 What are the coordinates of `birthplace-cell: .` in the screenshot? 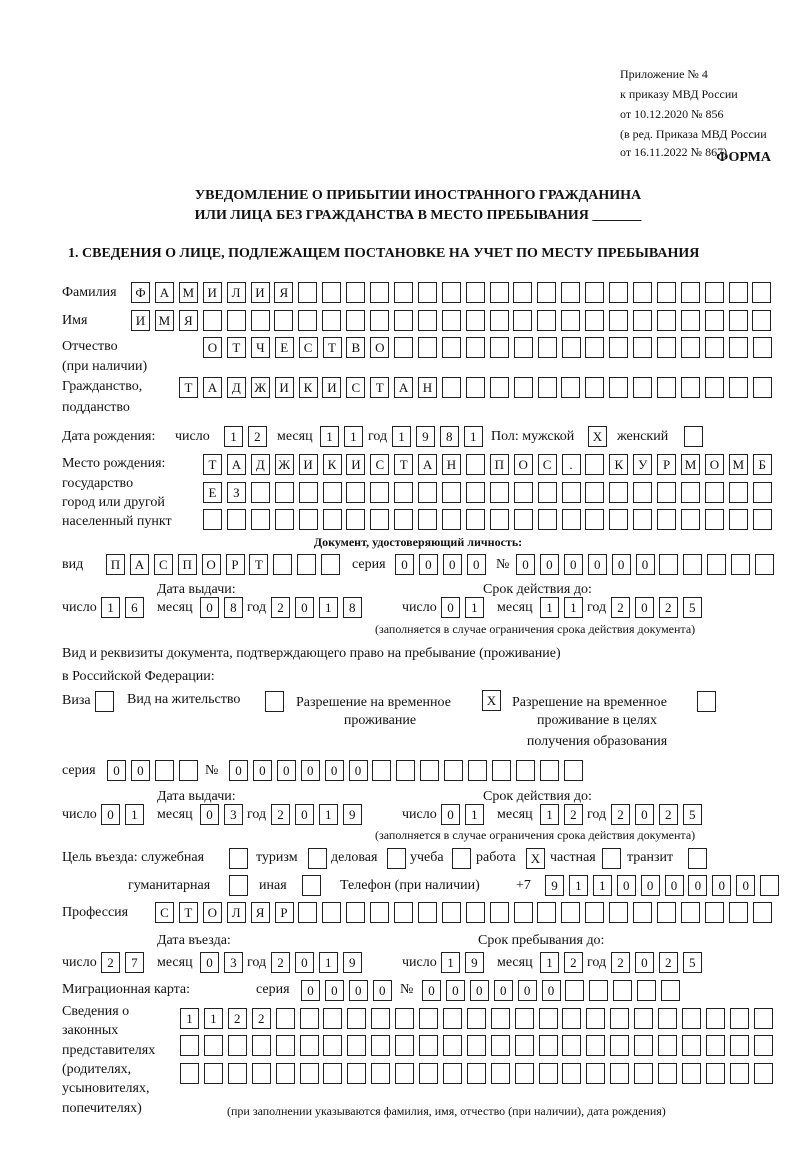 It's located at (571, 464).